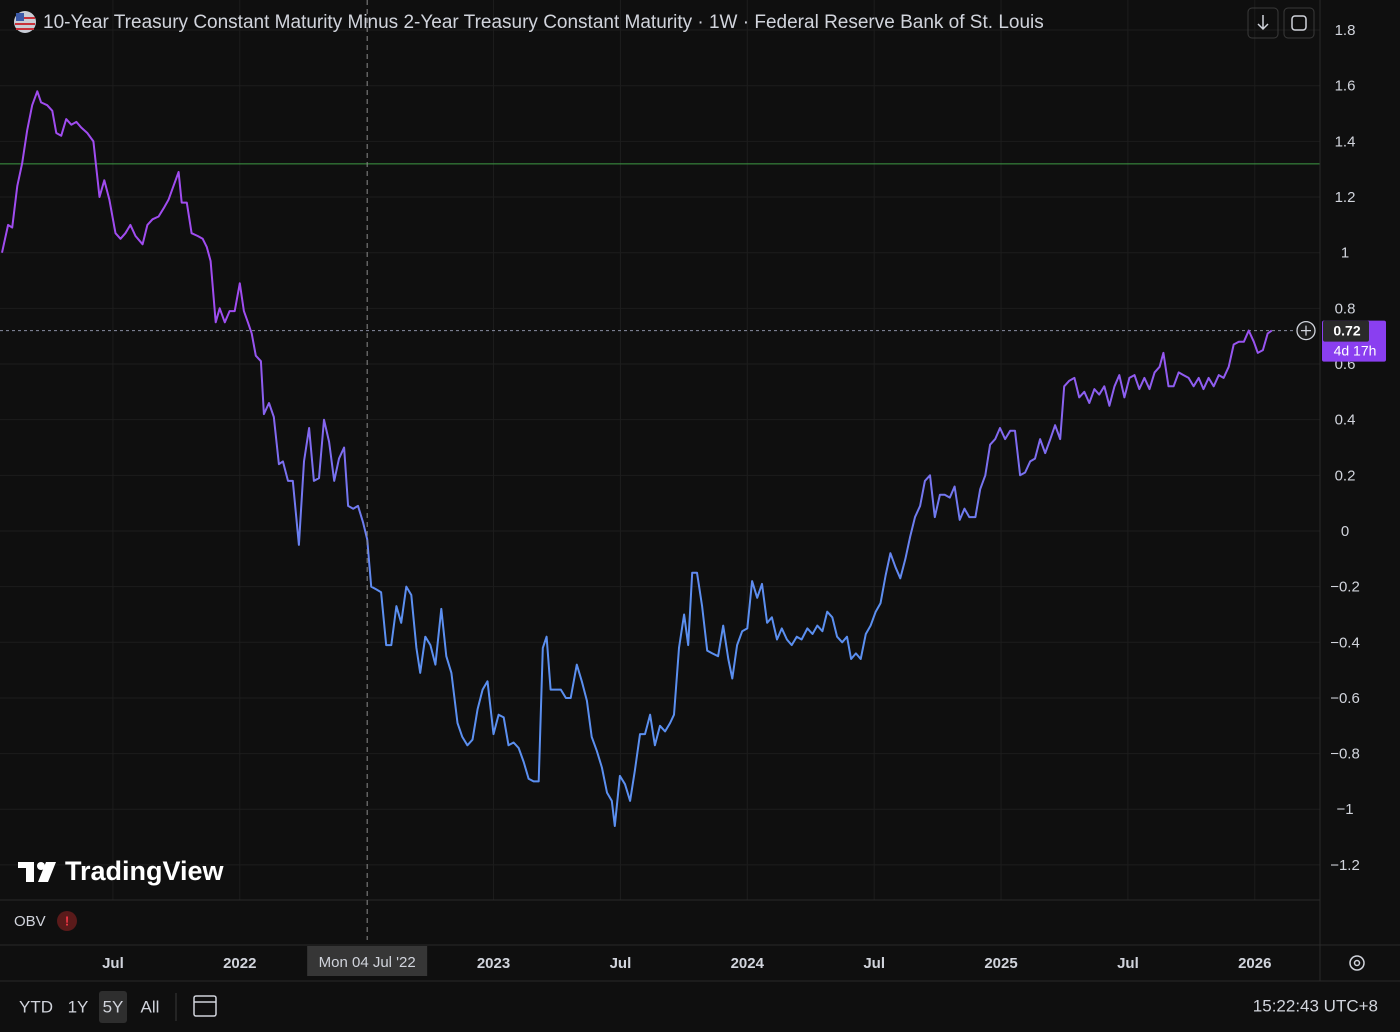  I want to click on warning-icon: !, so click(67, 920).